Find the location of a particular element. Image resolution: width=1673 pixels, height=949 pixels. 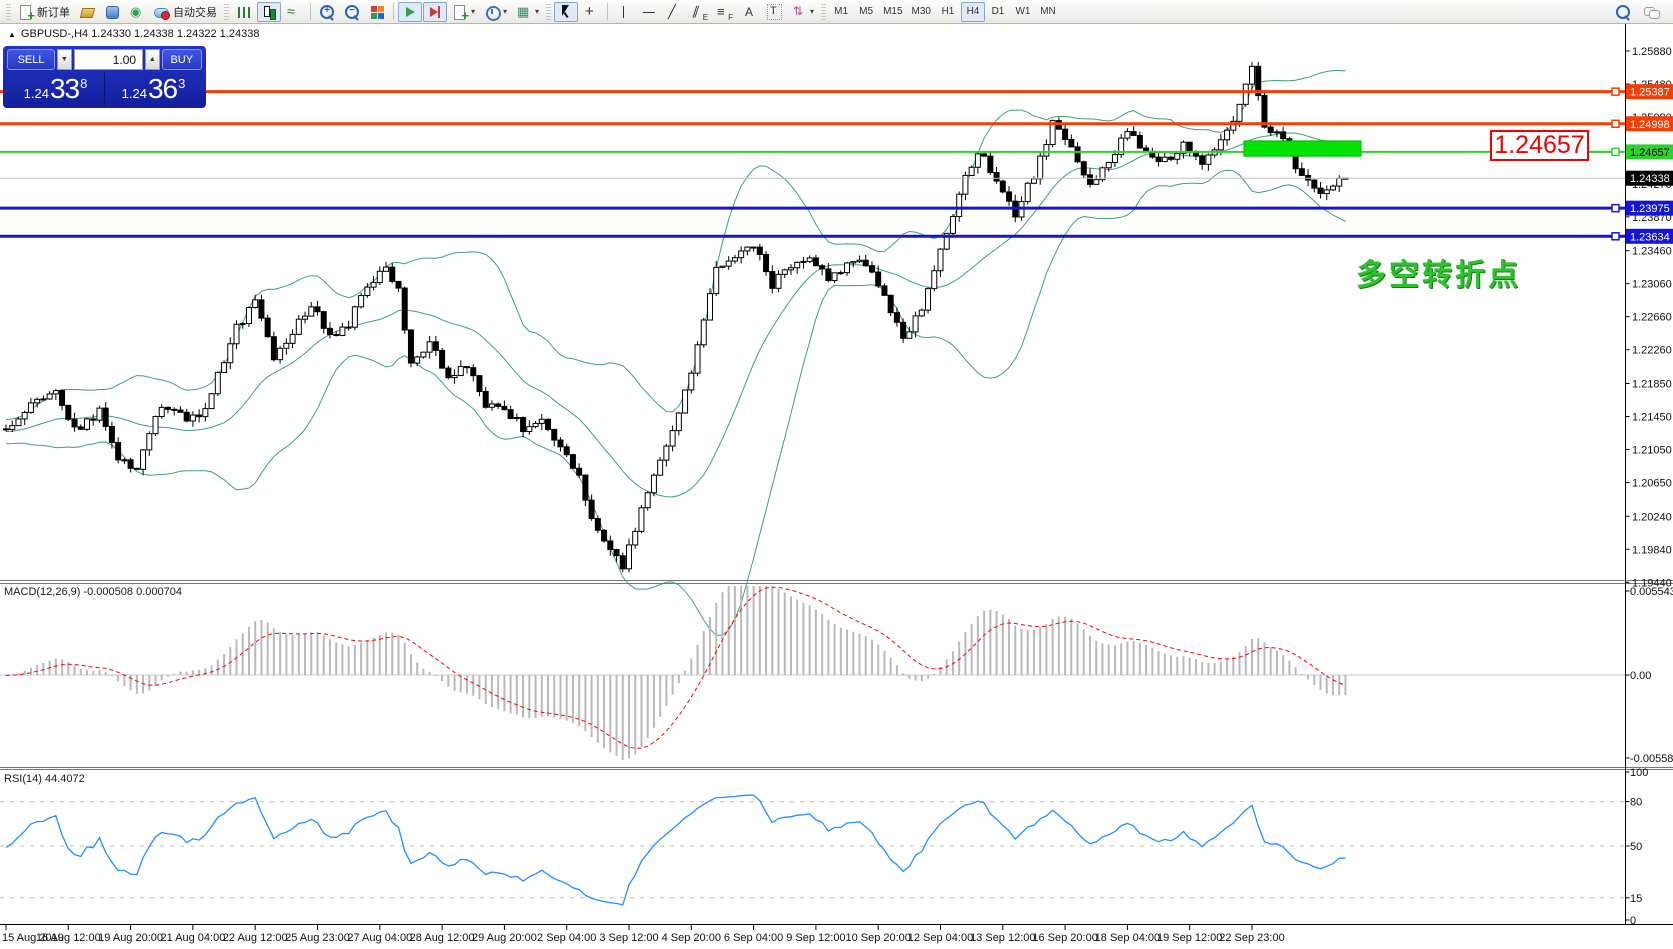

svg-text: 1.19840 is located at coordinates (1652, 550).